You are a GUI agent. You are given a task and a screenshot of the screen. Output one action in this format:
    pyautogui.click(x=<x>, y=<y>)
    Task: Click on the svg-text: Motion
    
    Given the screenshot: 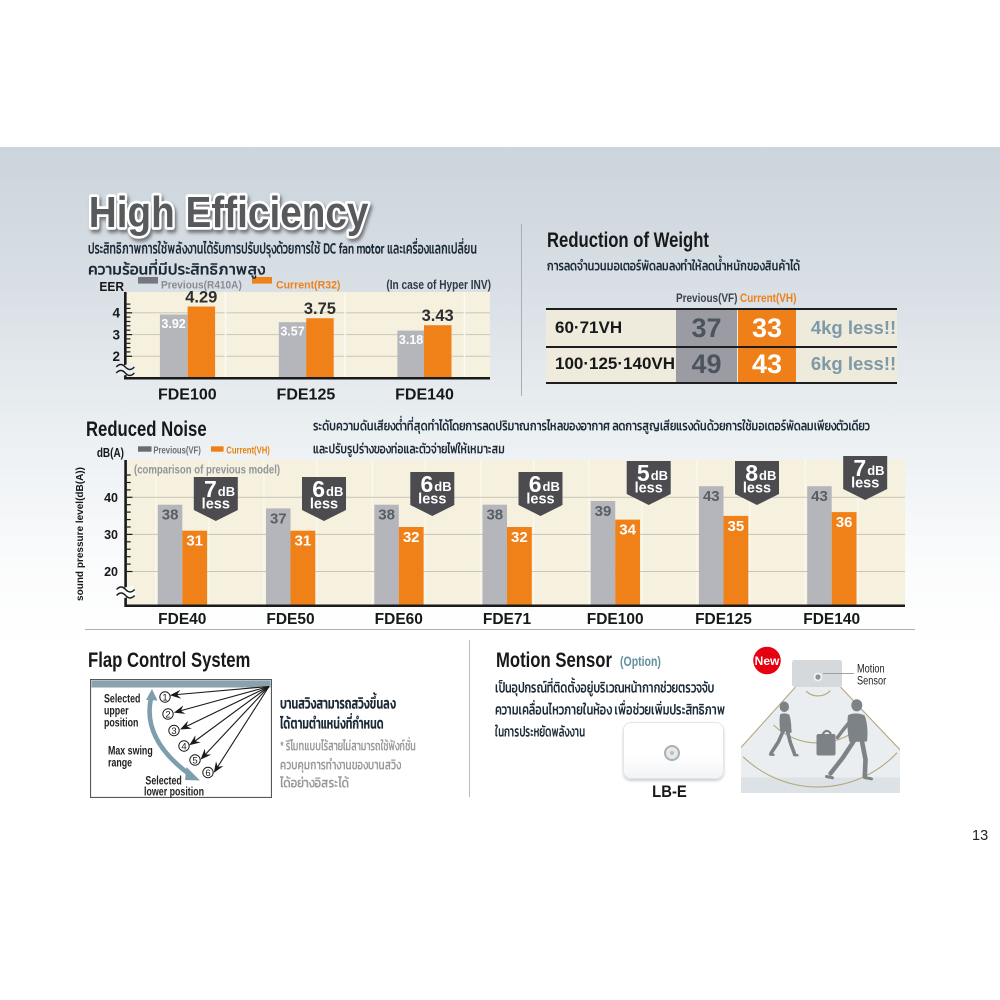 What is the action you would take?
    pyautogui.click(x=871, y=670)
    